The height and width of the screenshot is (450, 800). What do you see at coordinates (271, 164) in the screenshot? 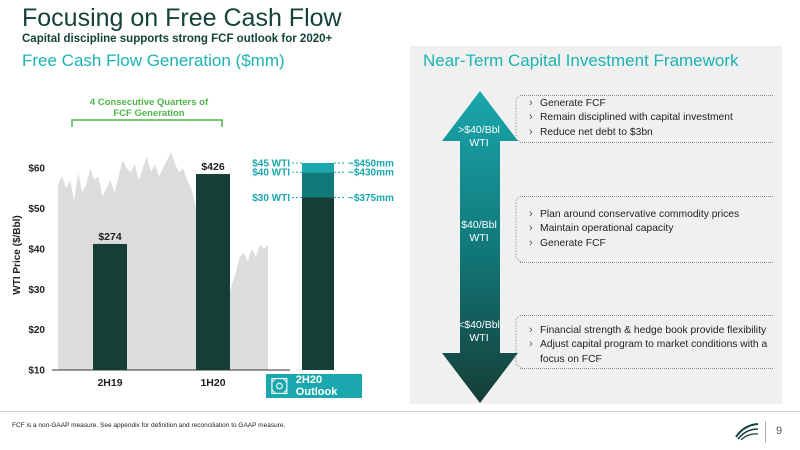
I see `wti-scenario-label: $45 WTI` at bounding box center [271, 164].